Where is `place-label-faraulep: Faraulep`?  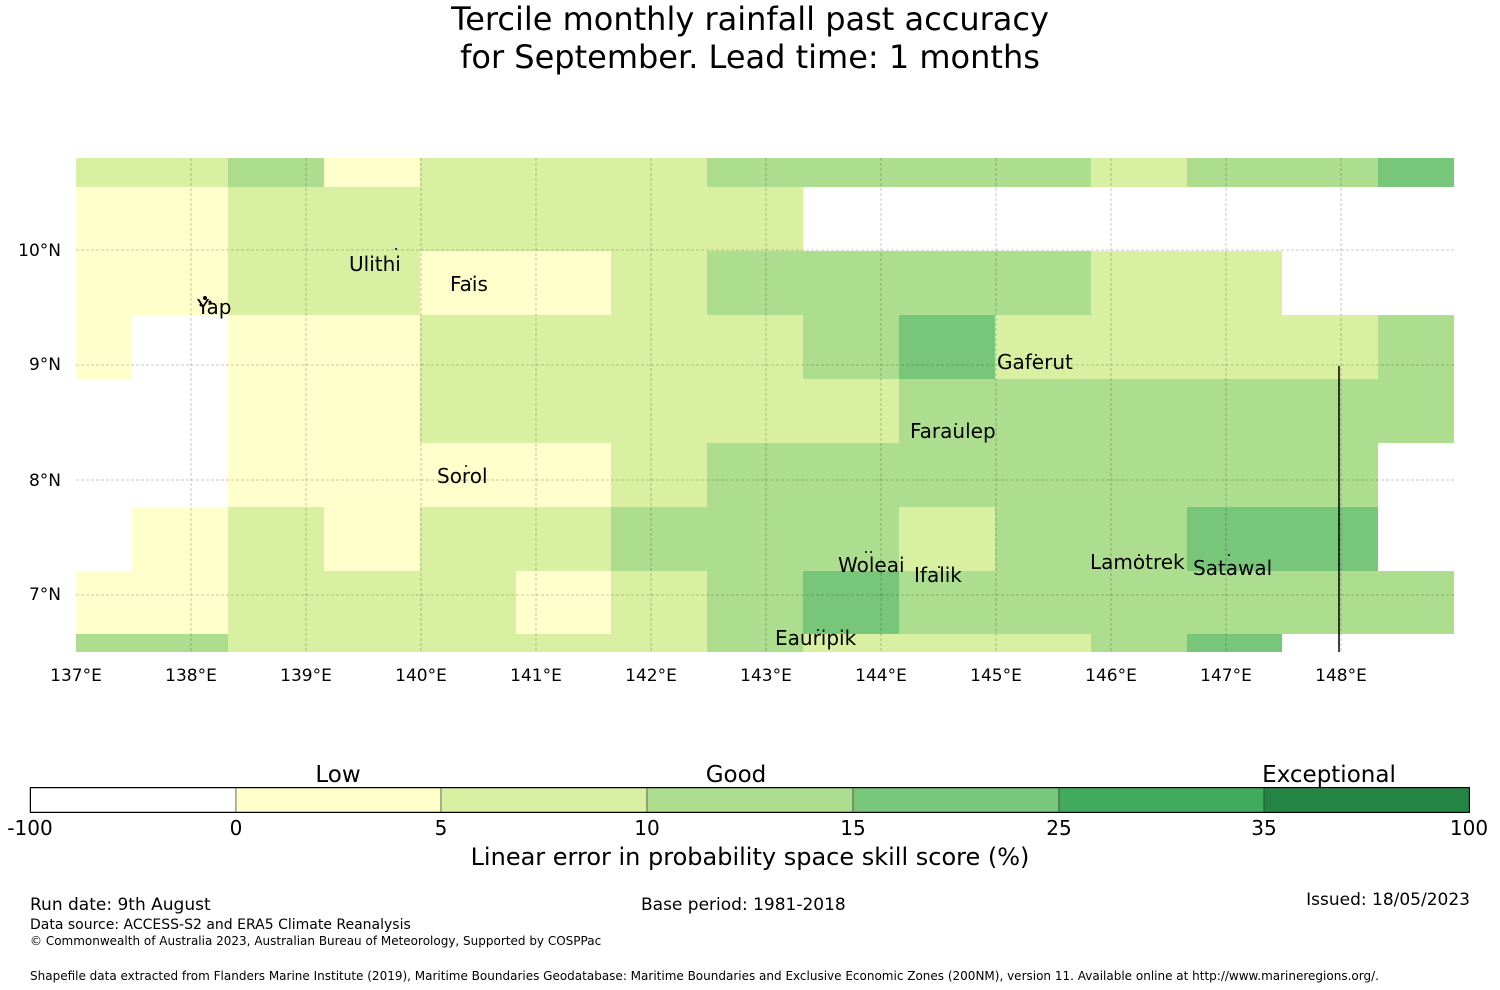
place-label-faraulep: Faraulep is located at coordinates (953, 431).